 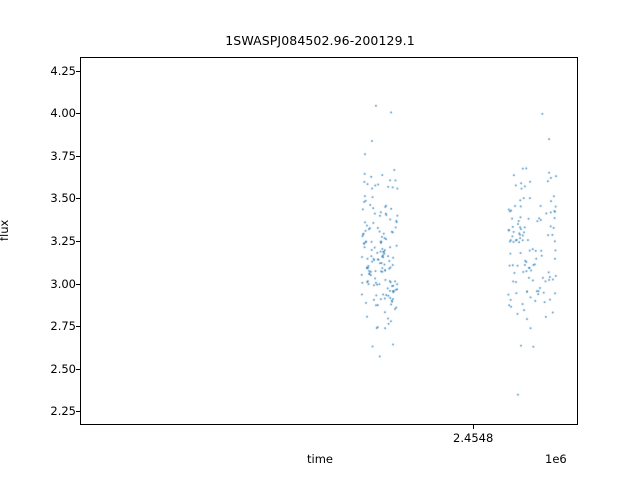 What do you see at coordinates (63, 283) in the screenshot?
I see `y-tick-label: 3.00` at bounding box center [63, 283].